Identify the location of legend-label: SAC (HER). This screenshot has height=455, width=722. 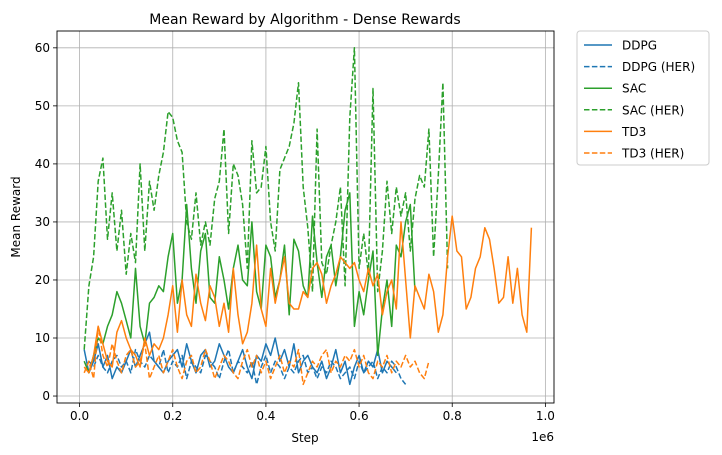
(653, 110).